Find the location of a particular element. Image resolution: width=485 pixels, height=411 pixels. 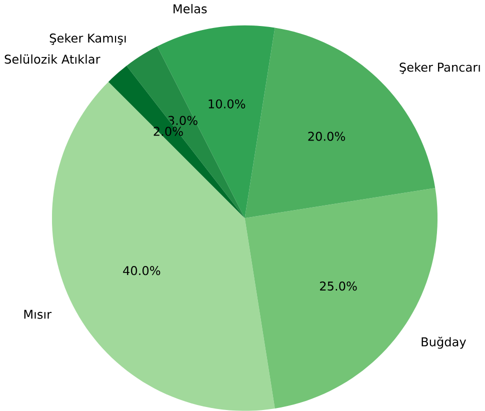

slice-label: Mısır is located at coordinates (38, 314).